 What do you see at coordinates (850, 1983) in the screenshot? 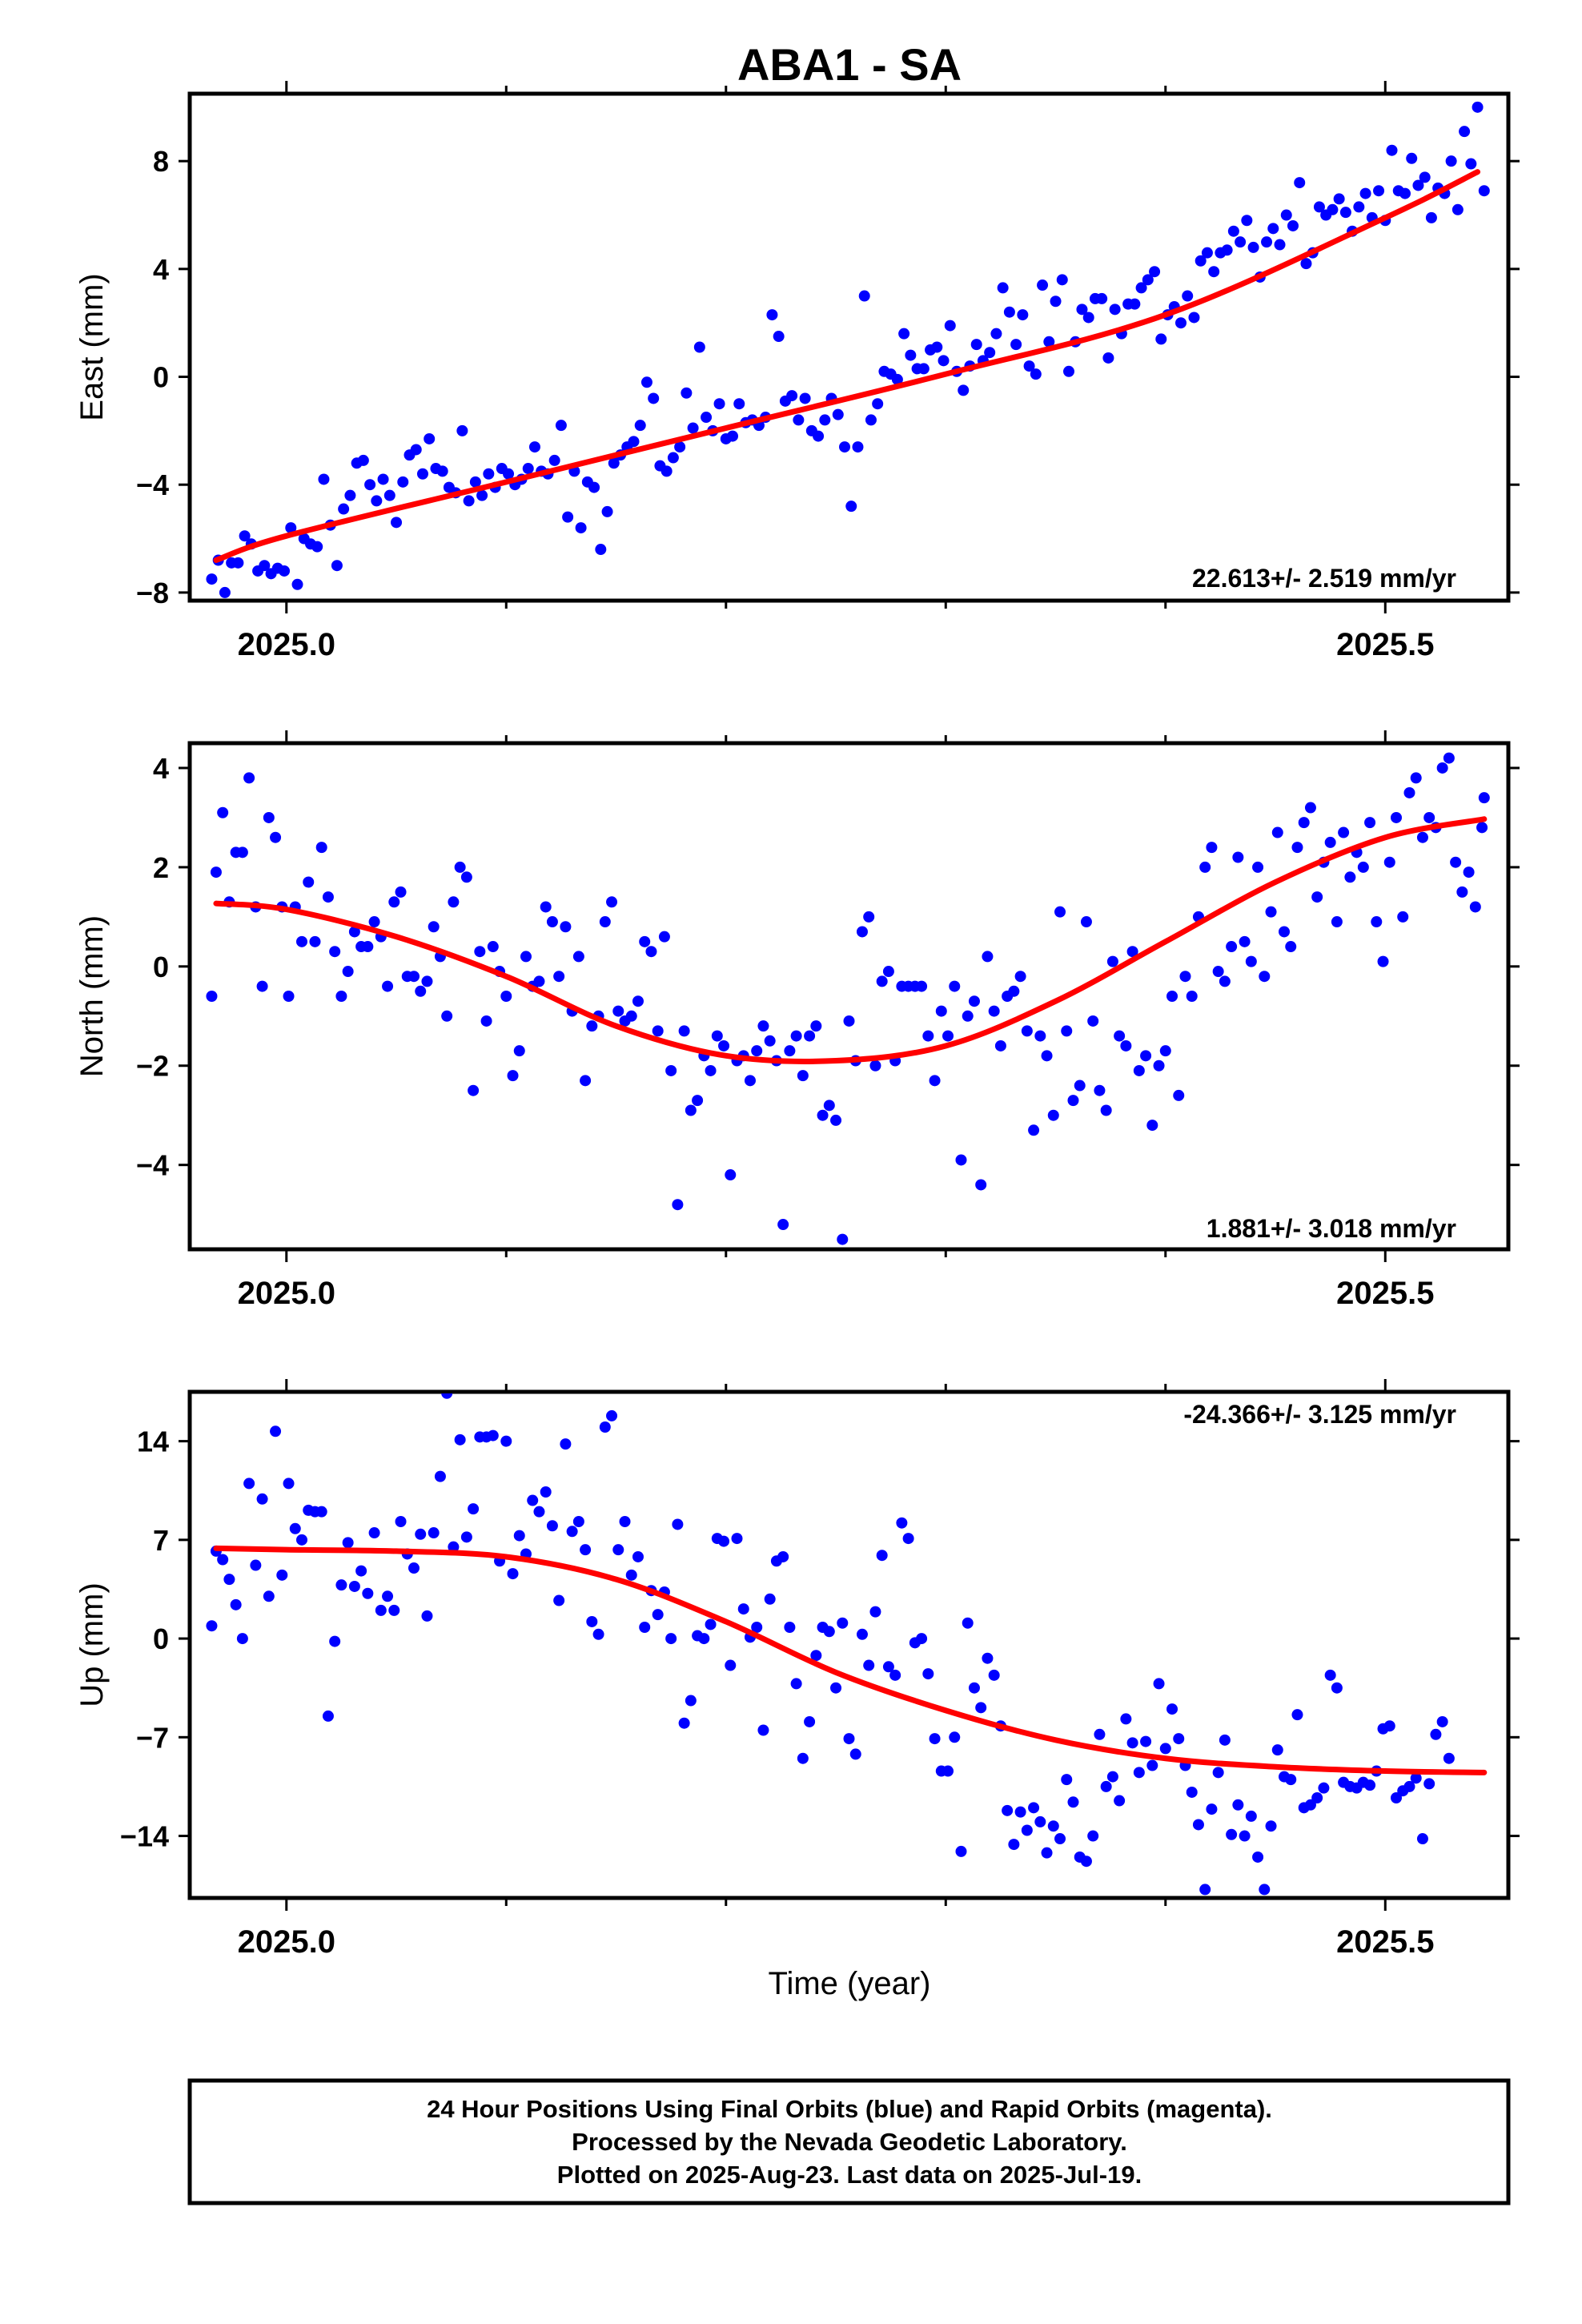
I see `x-axis-label: Time (year)` at bounding box center [850, 1983].